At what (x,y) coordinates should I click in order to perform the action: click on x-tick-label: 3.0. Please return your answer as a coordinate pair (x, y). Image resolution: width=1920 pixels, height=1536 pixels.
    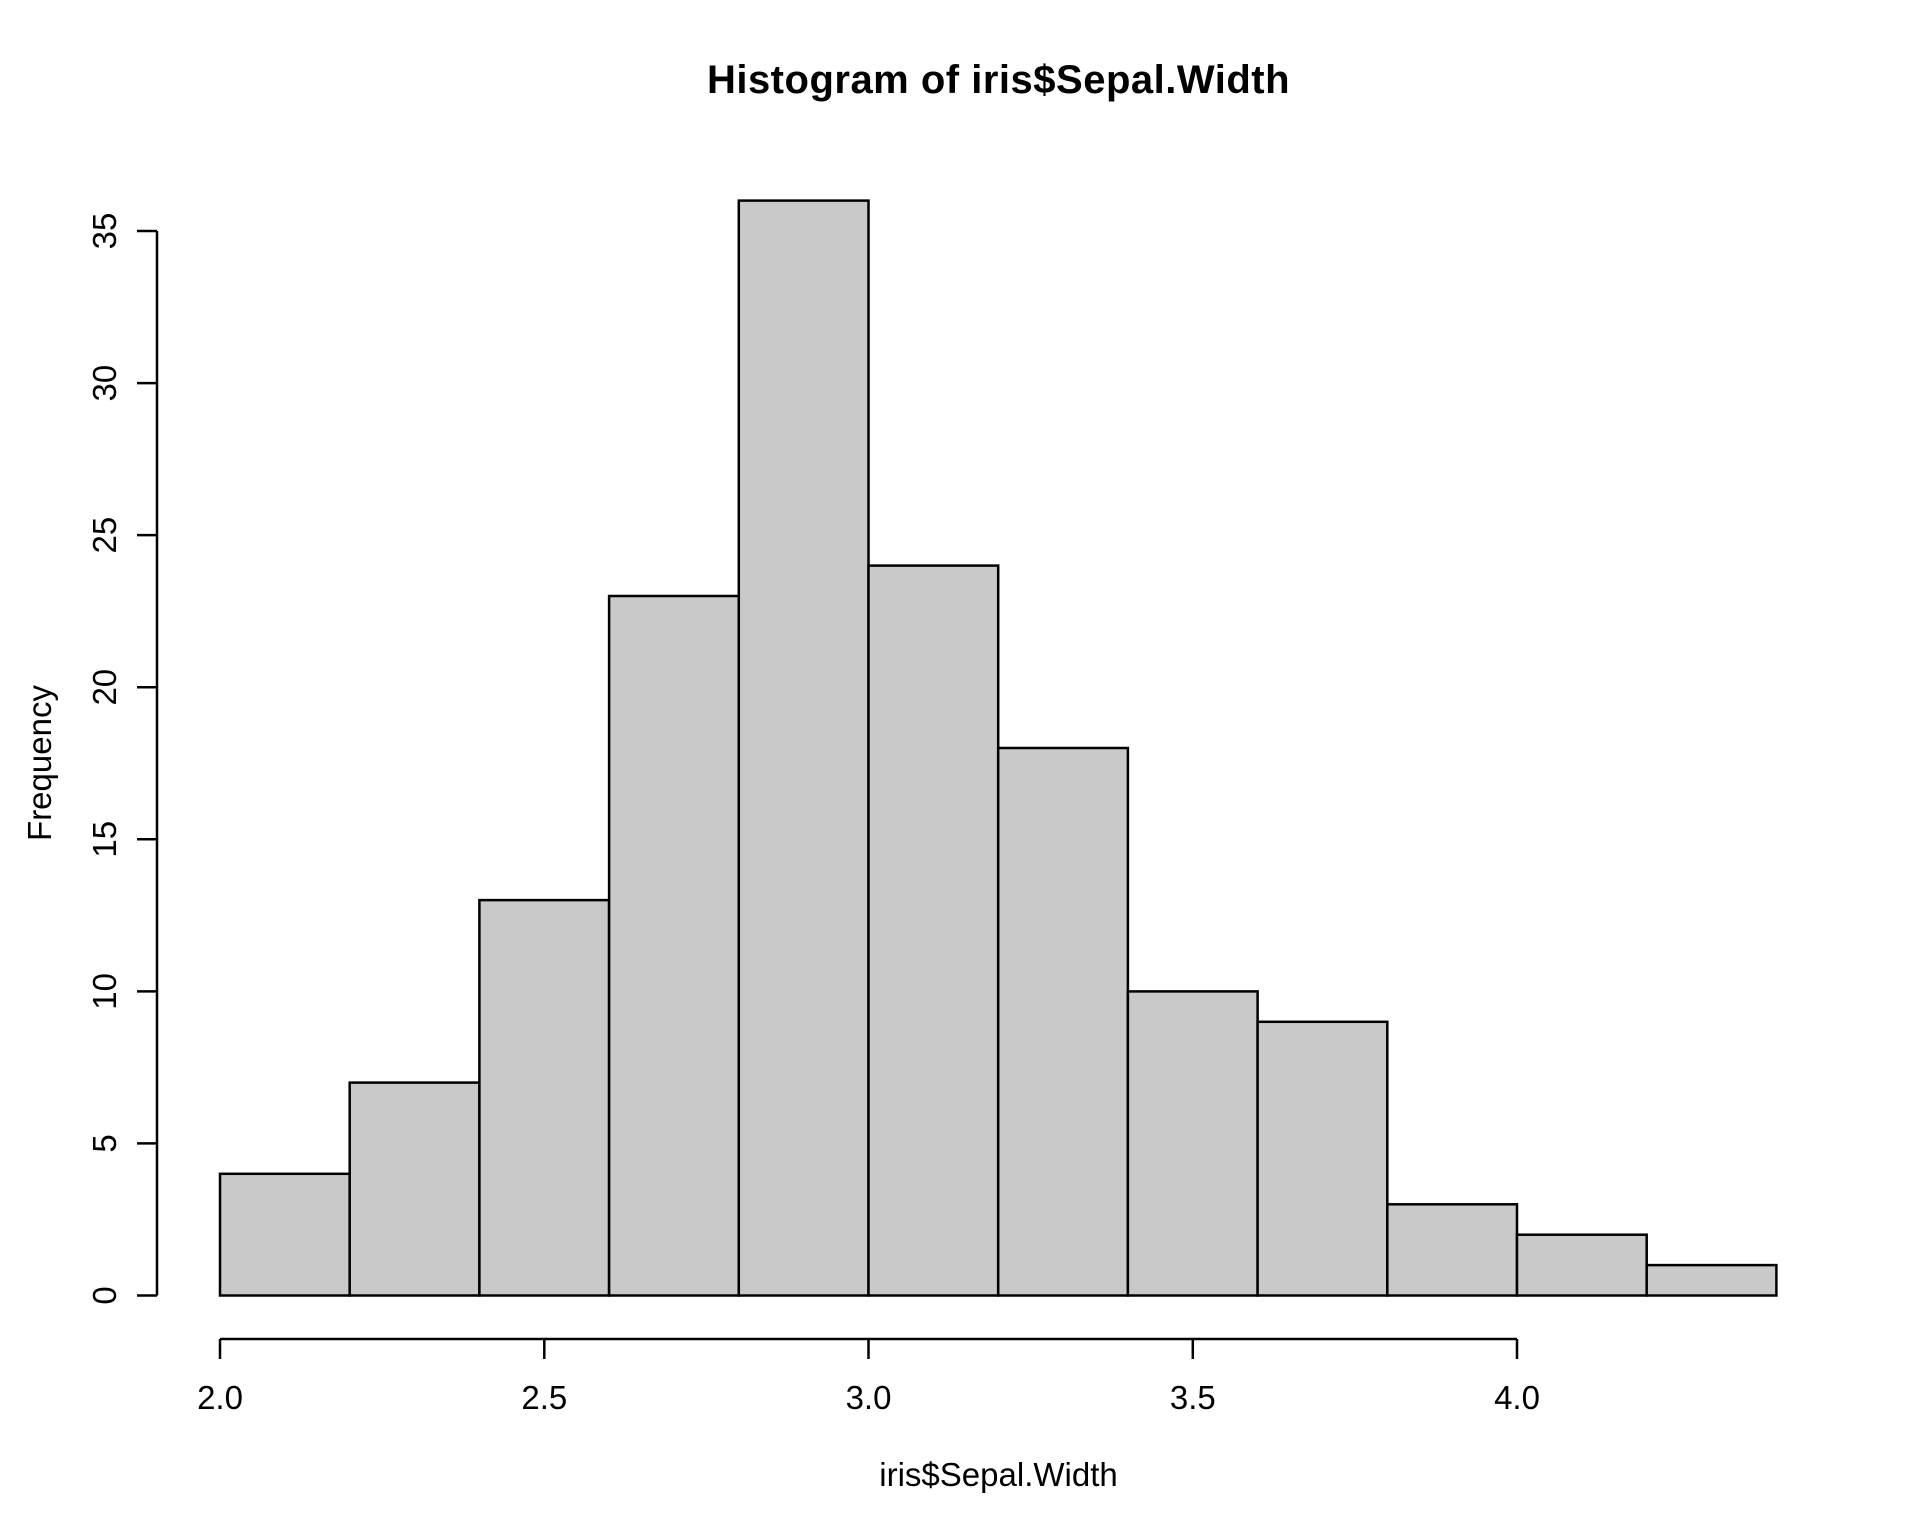
    Looking at the image, I should click on (869, 1397).